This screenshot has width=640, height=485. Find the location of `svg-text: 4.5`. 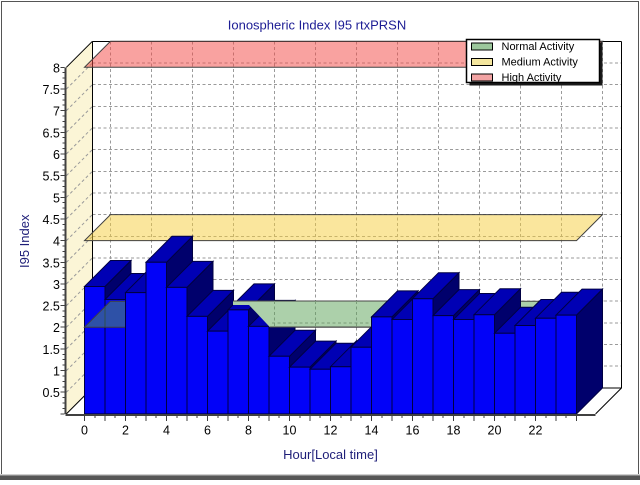

svg-text: 4.5 is located at coordinates (51, 220).